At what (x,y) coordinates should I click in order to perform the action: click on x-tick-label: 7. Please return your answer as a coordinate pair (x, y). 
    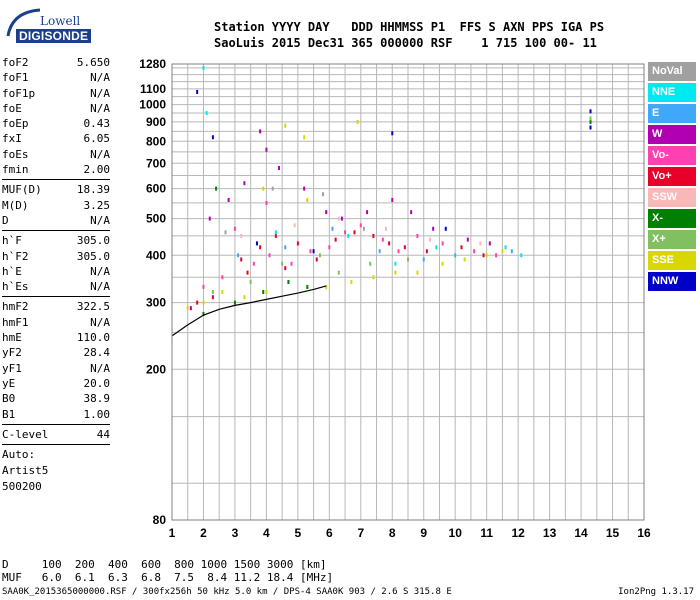
    Looking at the image, I should click on (360, 533).